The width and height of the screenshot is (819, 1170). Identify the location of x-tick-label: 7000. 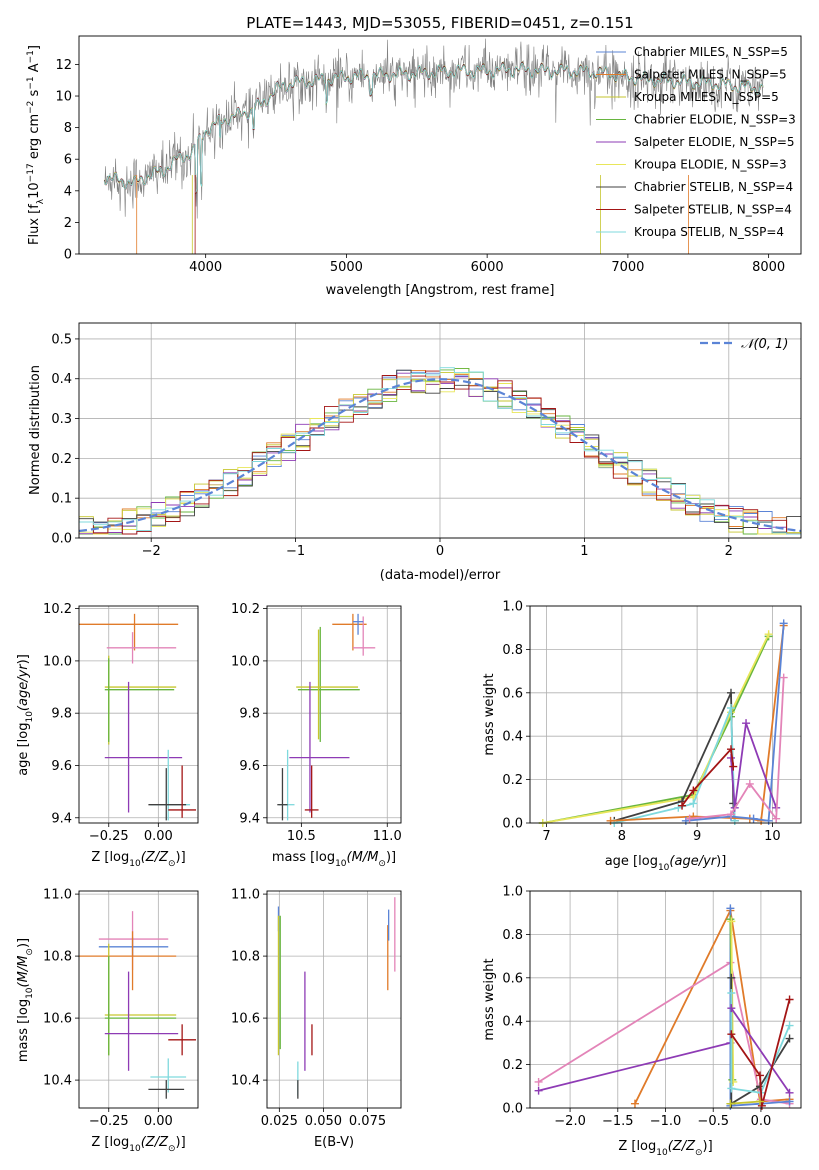
(627, 267).